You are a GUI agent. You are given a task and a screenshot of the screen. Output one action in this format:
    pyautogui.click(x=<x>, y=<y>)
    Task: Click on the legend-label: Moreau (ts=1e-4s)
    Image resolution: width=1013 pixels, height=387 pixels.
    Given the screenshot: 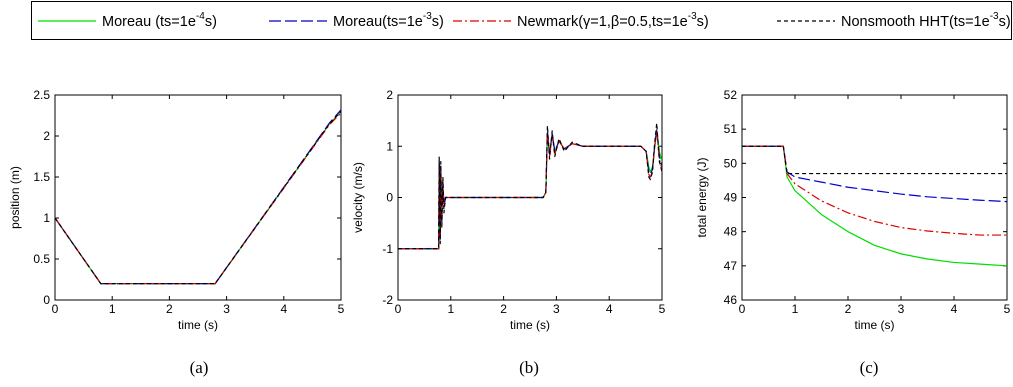 What is the action you would take?
    pyautogui.click(x=159, y=20)
    